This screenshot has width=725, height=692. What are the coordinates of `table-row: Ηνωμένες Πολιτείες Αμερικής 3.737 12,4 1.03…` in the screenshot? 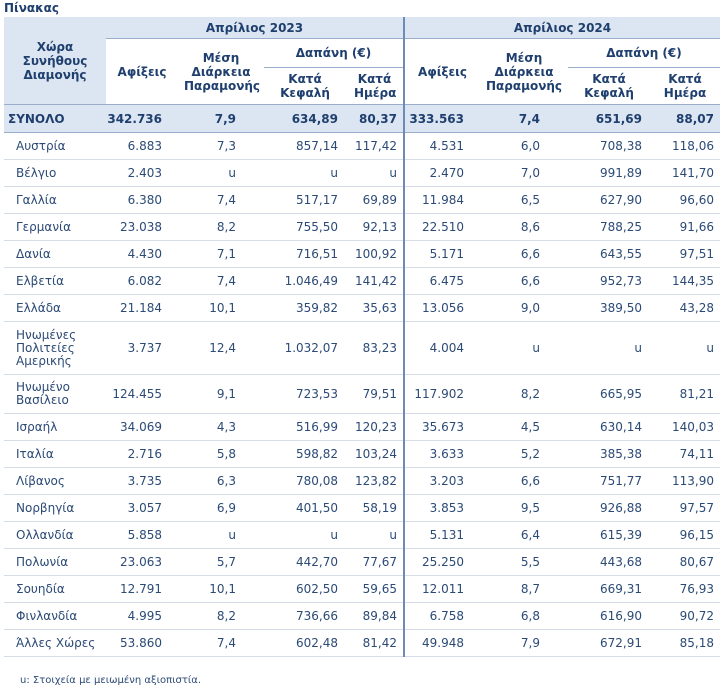 It's located at (362, 348).